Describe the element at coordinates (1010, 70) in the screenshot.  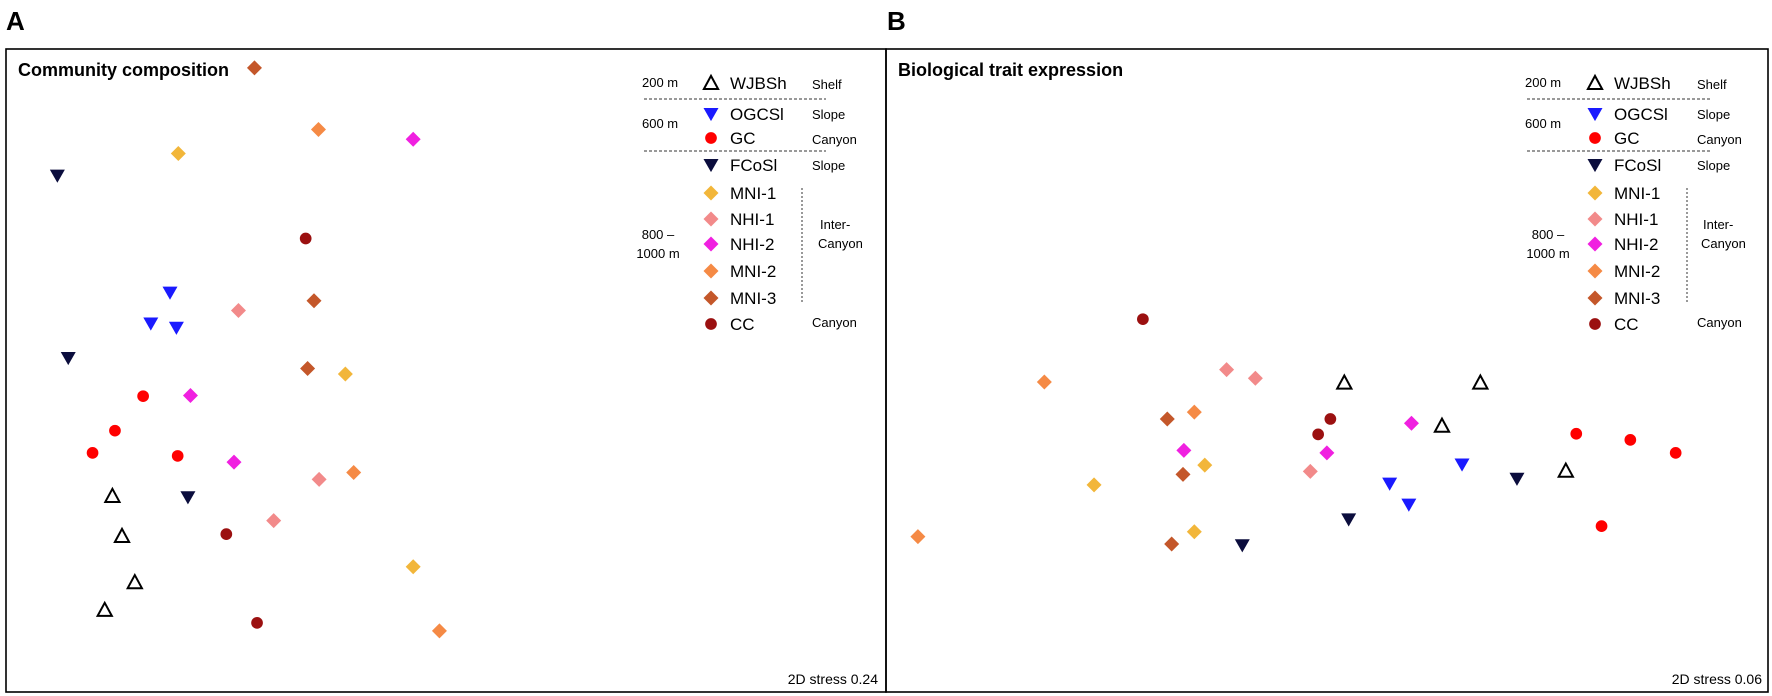
I see `panel-b-title: Biological trait expression` at that location.